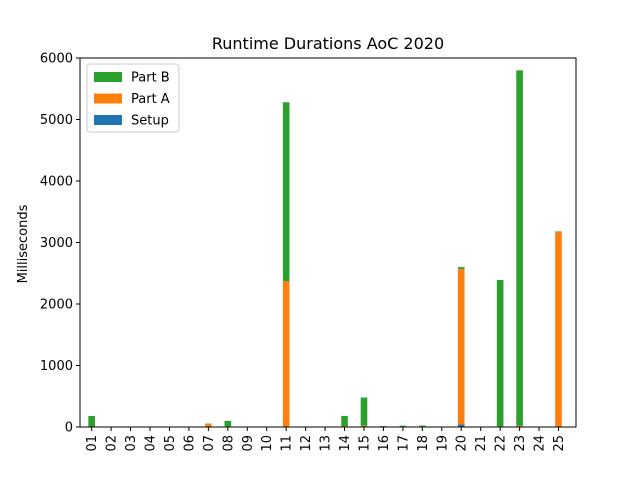 This screenshot has width=640, height=480. I want to click on legend-swatch-part-a, so click(108, 98).